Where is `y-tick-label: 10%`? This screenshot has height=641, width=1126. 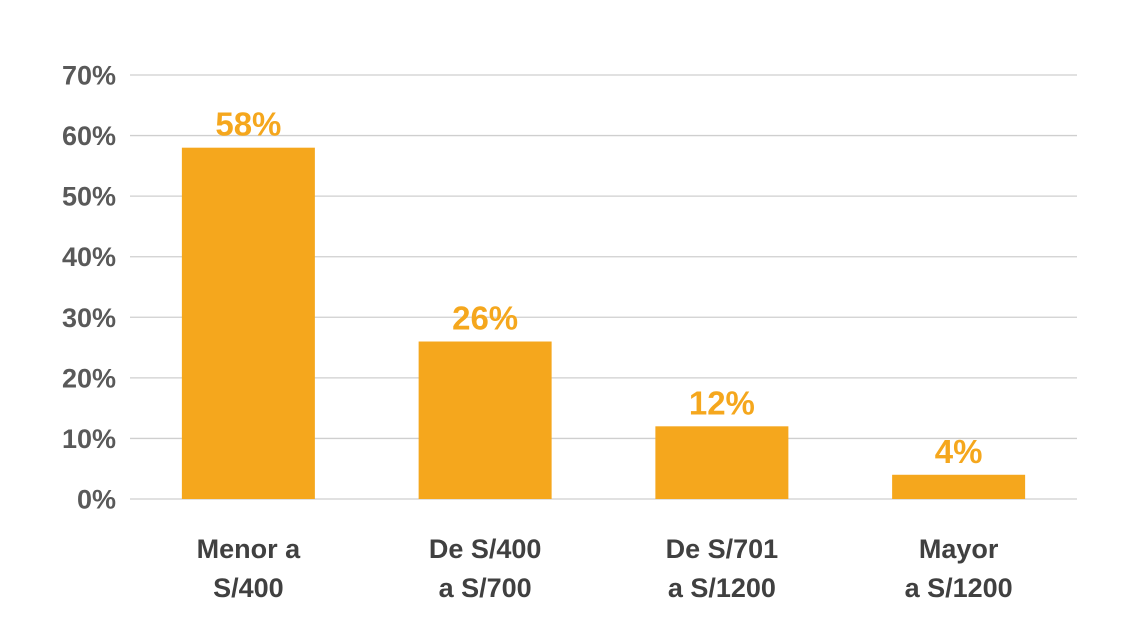
y-tick-label: 10% is located at coordinates (89, 439).